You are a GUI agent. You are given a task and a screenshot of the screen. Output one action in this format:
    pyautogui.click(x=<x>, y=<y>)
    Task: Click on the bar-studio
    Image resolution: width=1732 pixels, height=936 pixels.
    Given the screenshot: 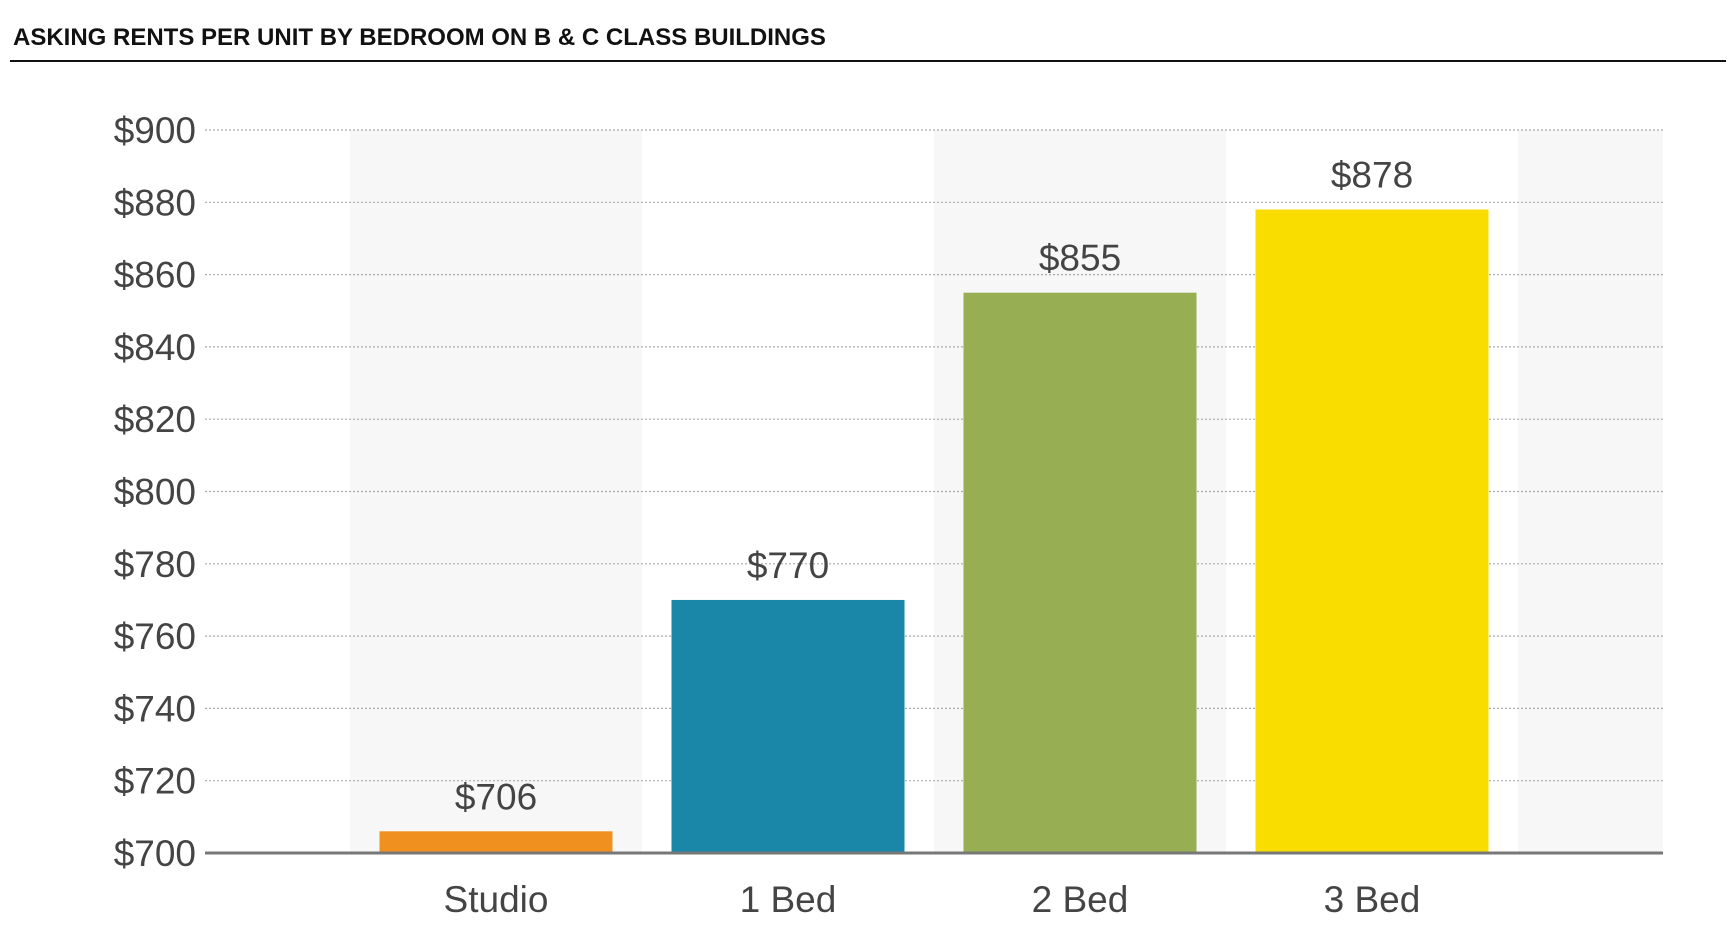 What is the action you would take?
    pyautogui.click(x=496, y=842)
    